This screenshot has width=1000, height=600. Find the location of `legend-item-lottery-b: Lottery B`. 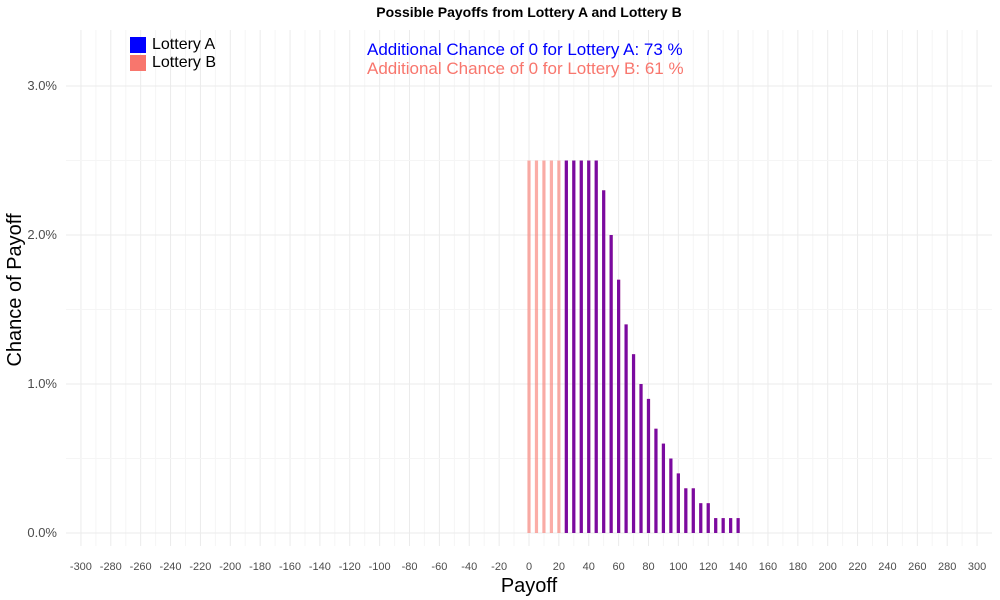

legend-item-lottery-b: Lottery B is located at coordinates (173, 63).